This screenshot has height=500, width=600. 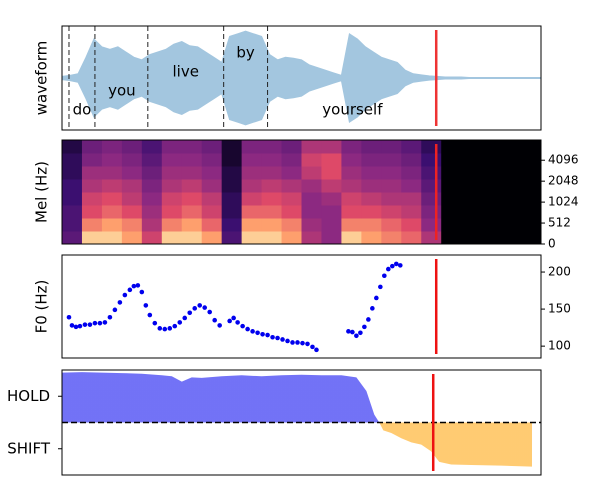 What do you see at coordinates (563, 181) in the screenshot?
I see `y-tick-label: 2048` at bounding box center [563, 181].